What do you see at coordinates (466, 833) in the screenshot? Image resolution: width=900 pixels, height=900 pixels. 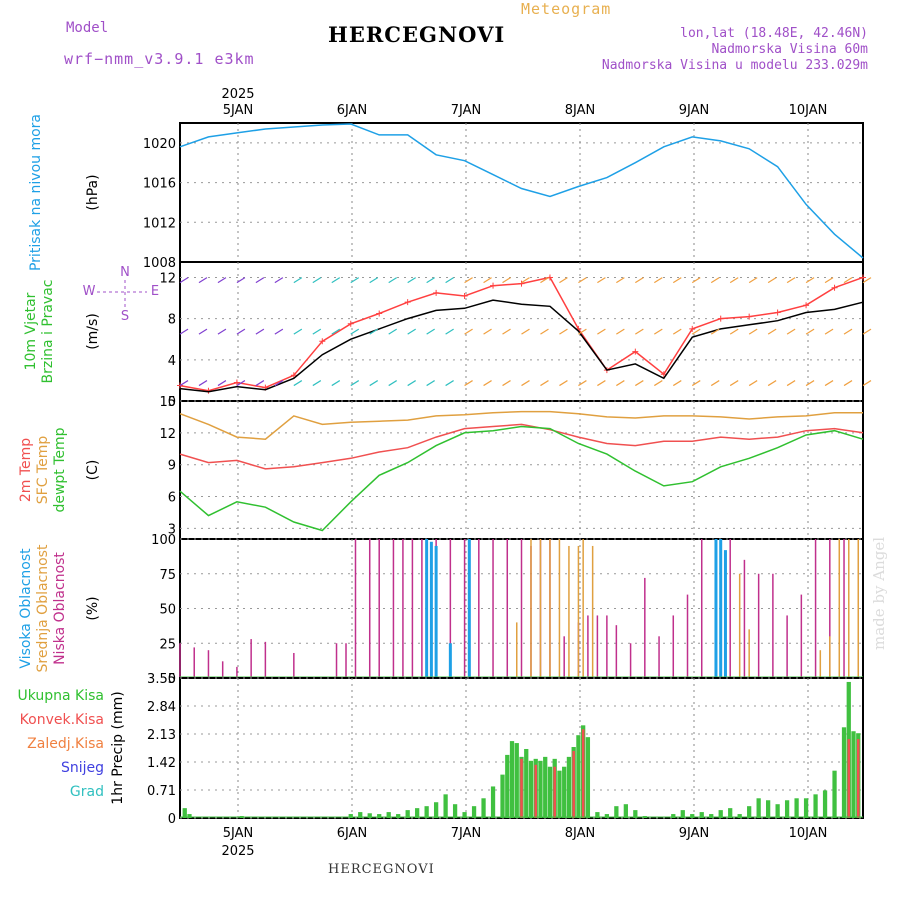 I see `bottom-day-label: 7JAN` at bounding box center [466, 833].